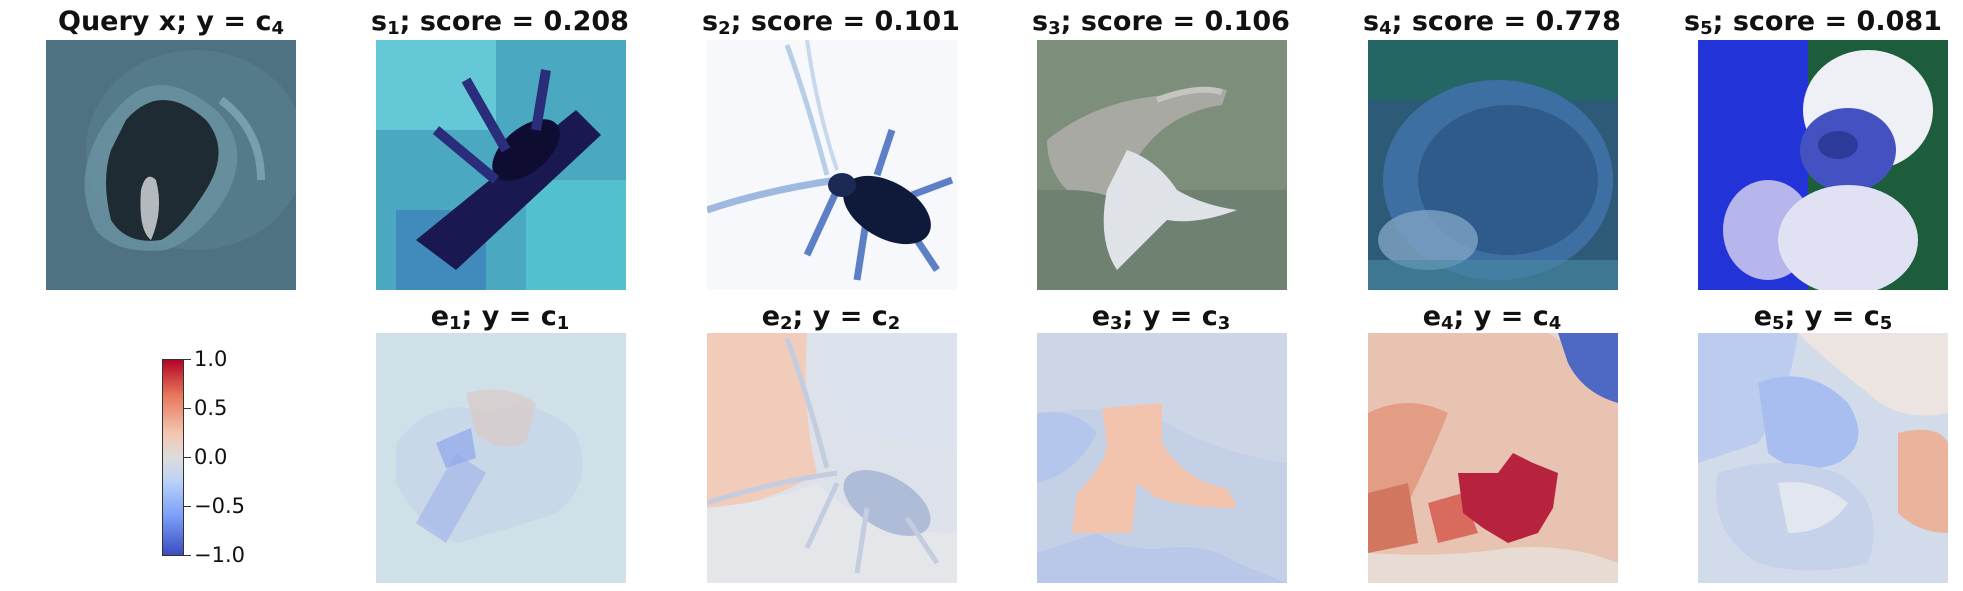 This screenshot has height=591, width=1963. I want to click on colorbar, so click(173, 457).